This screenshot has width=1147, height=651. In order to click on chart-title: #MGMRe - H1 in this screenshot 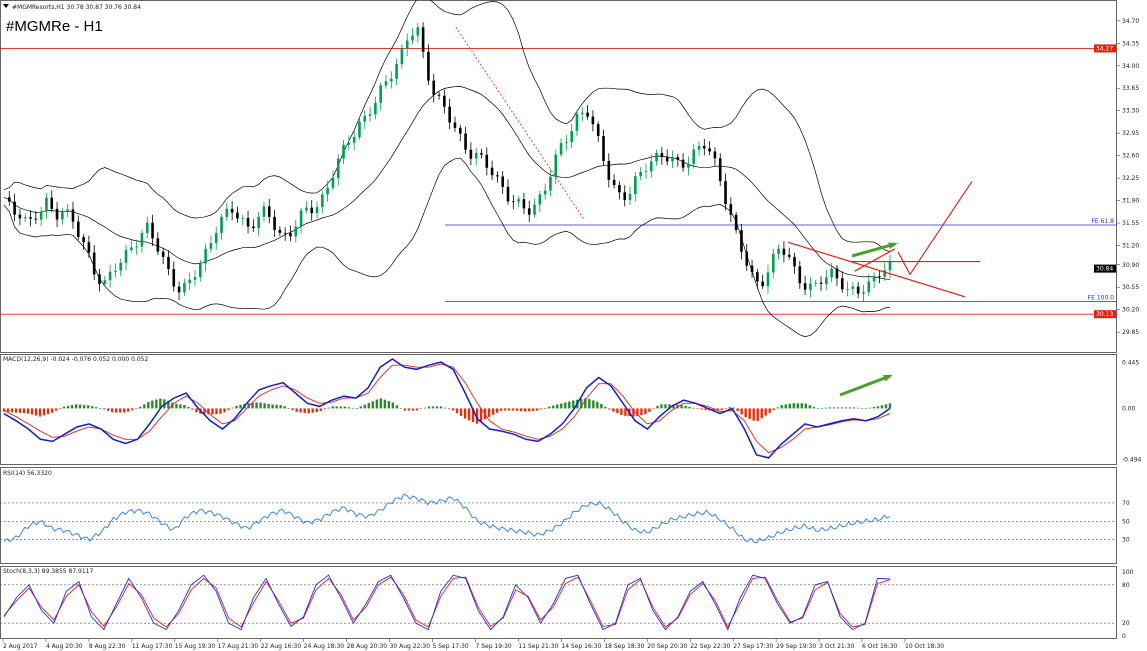, I will do `click(54, 26)`.